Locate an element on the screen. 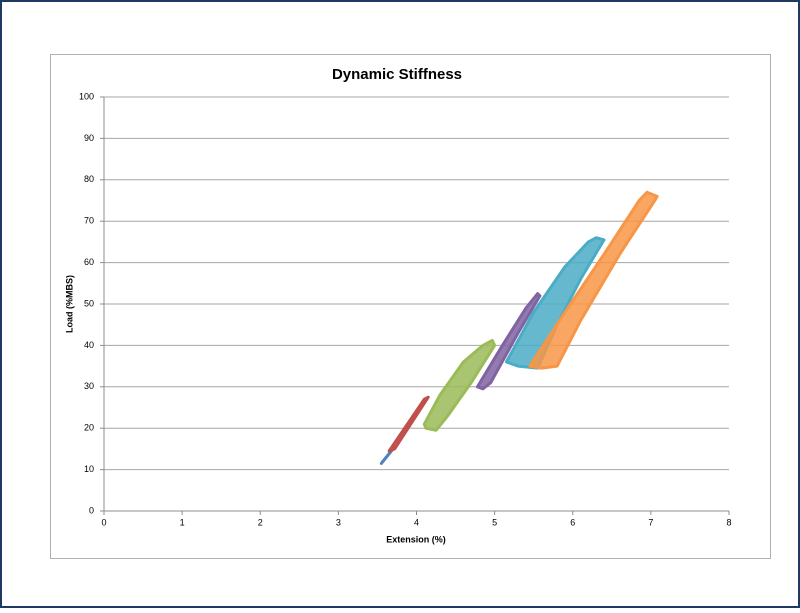 The width and height of the screenshot is (800, 613). x-axis-label: Extension (%) is located at coordinates (416, 539).